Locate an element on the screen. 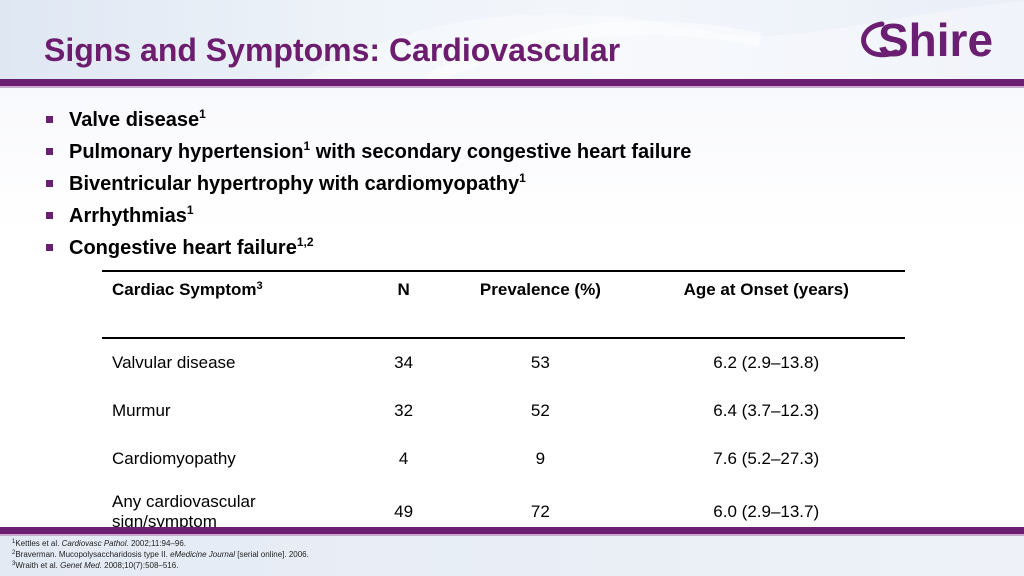  cell-prevalence: 53 is located at coordinates (540, 362).